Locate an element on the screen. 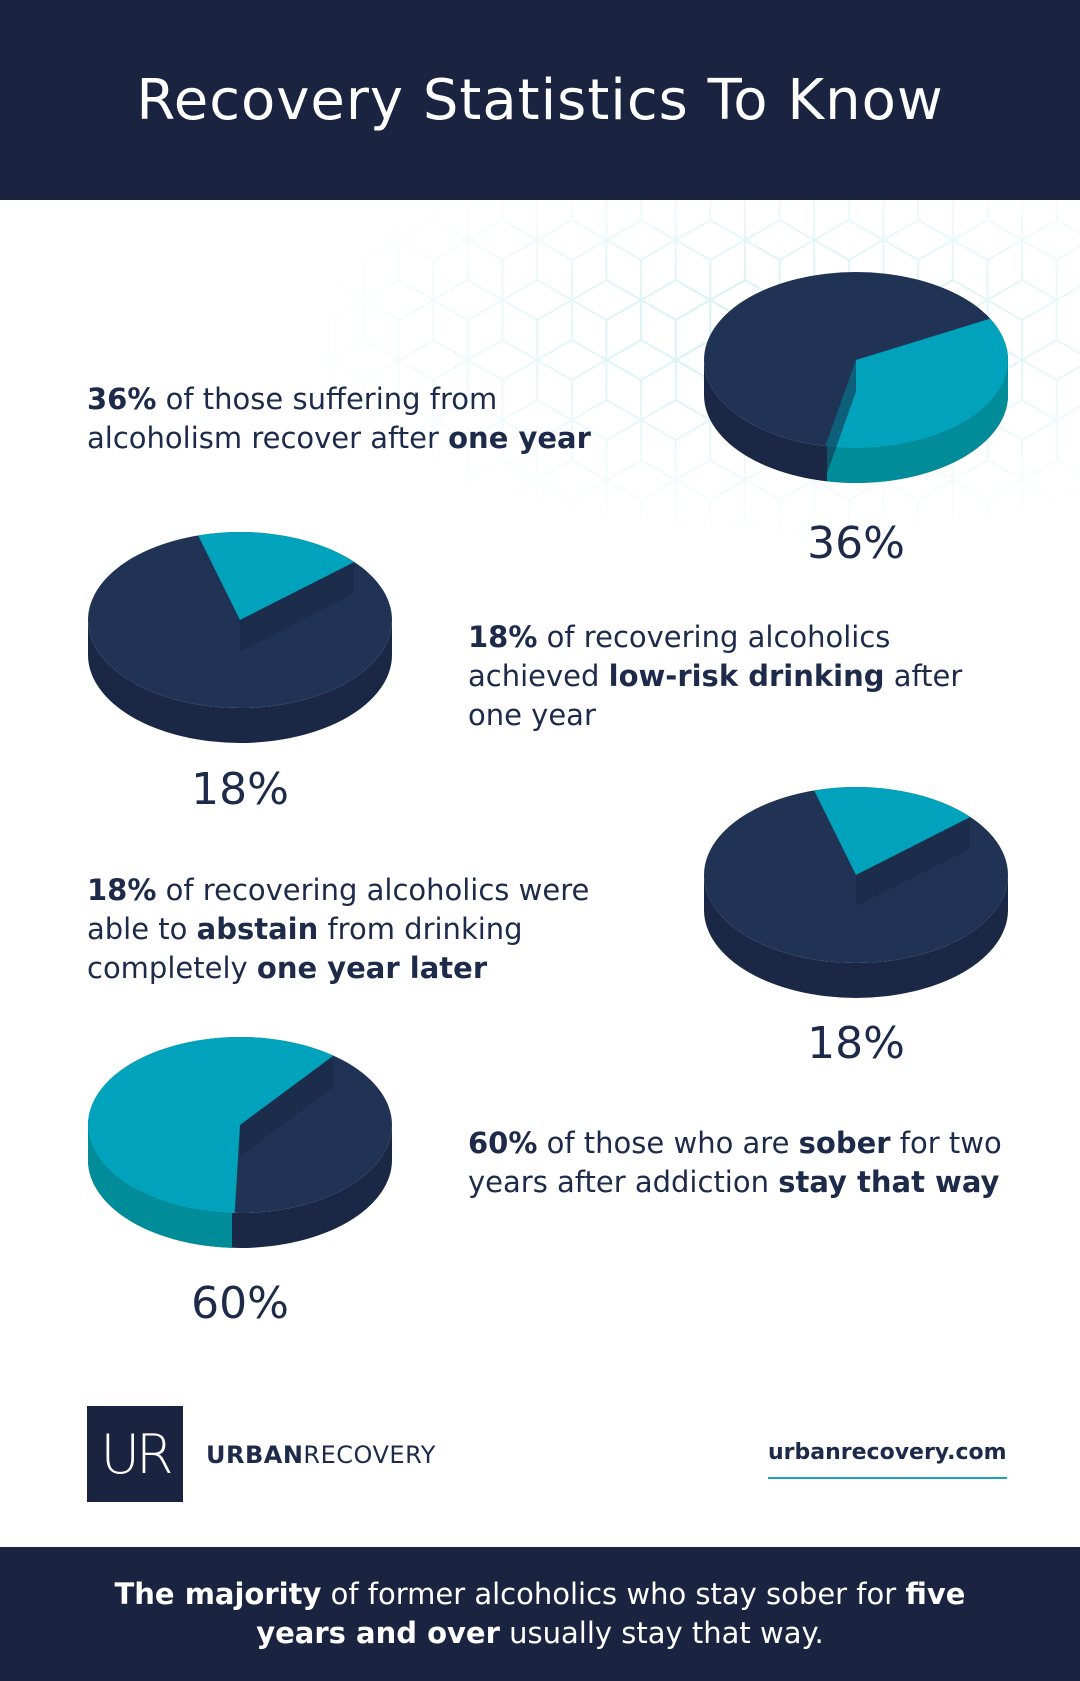  body-text: of those who are is located at coordinates (668, 1143).